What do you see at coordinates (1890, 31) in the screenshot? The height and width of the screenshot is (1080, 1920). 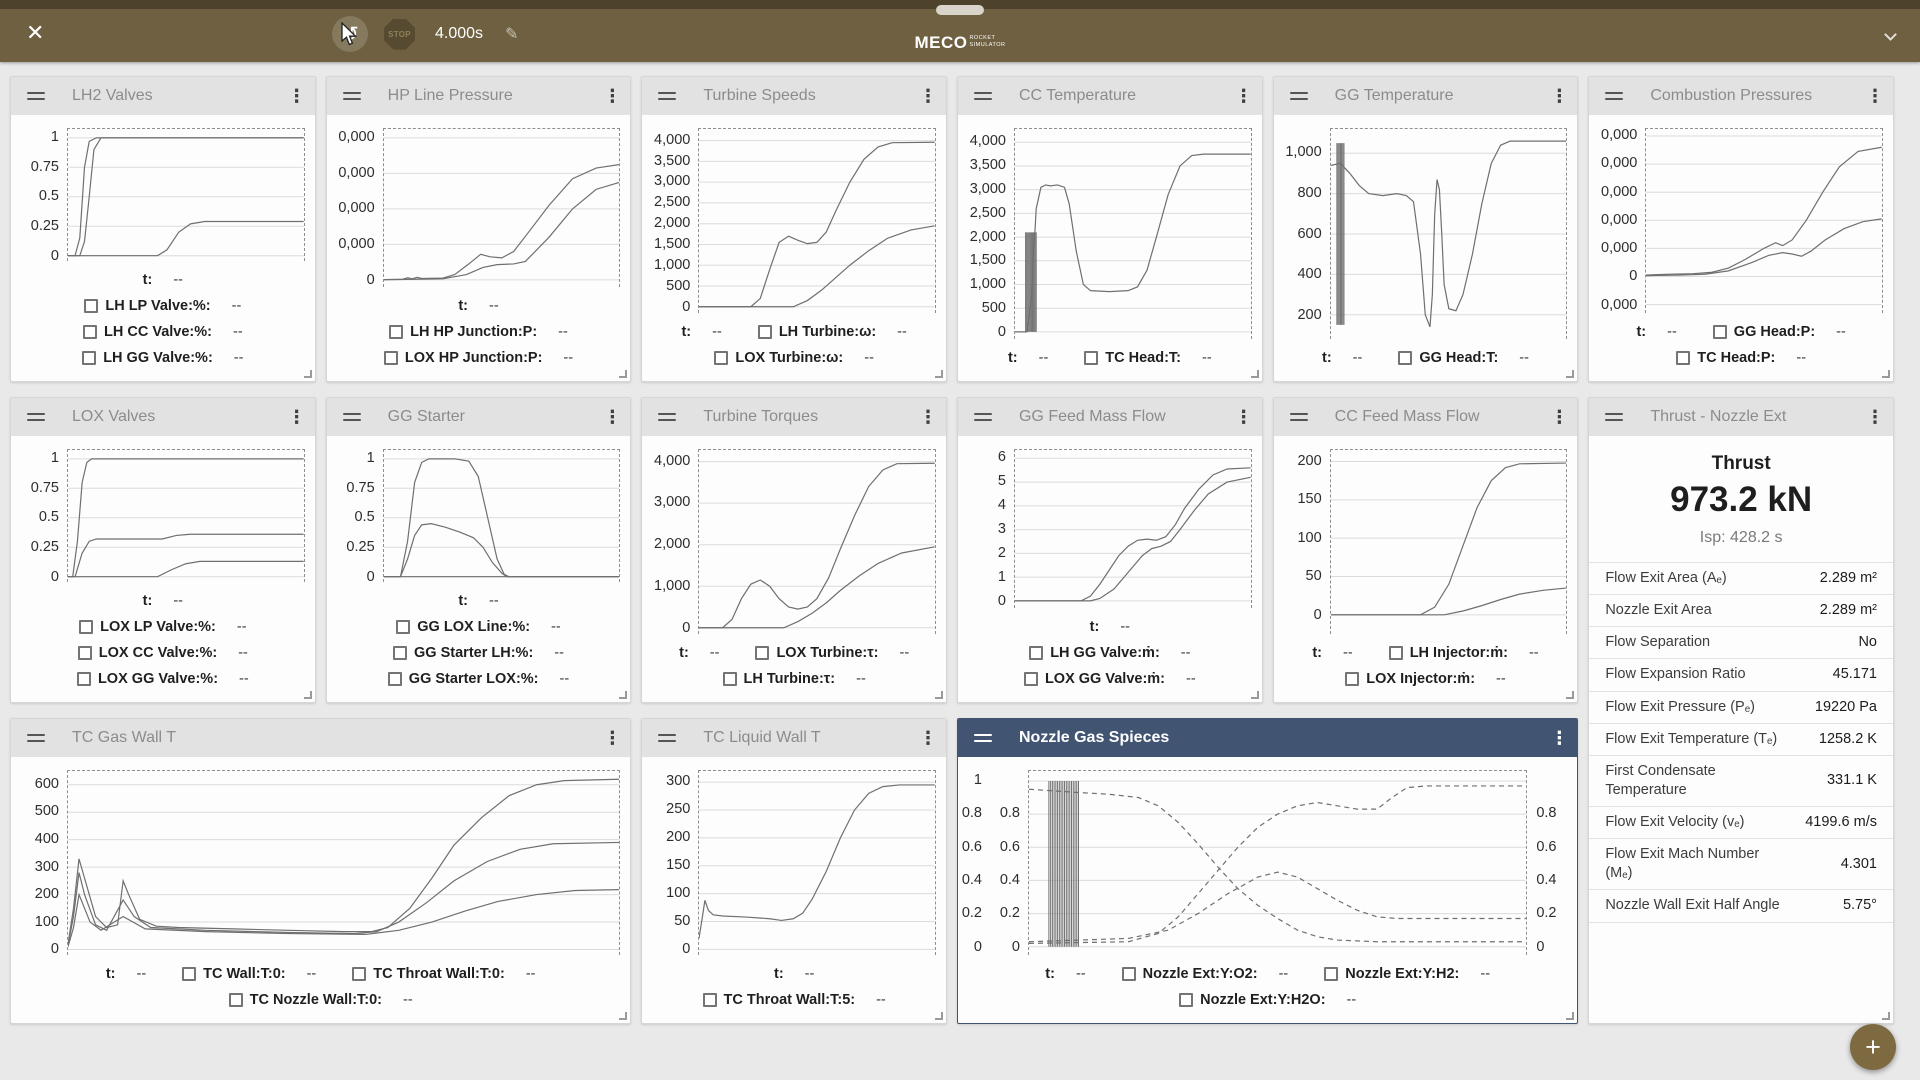 I see `collapse-button` at bounding box center [1890, 31].